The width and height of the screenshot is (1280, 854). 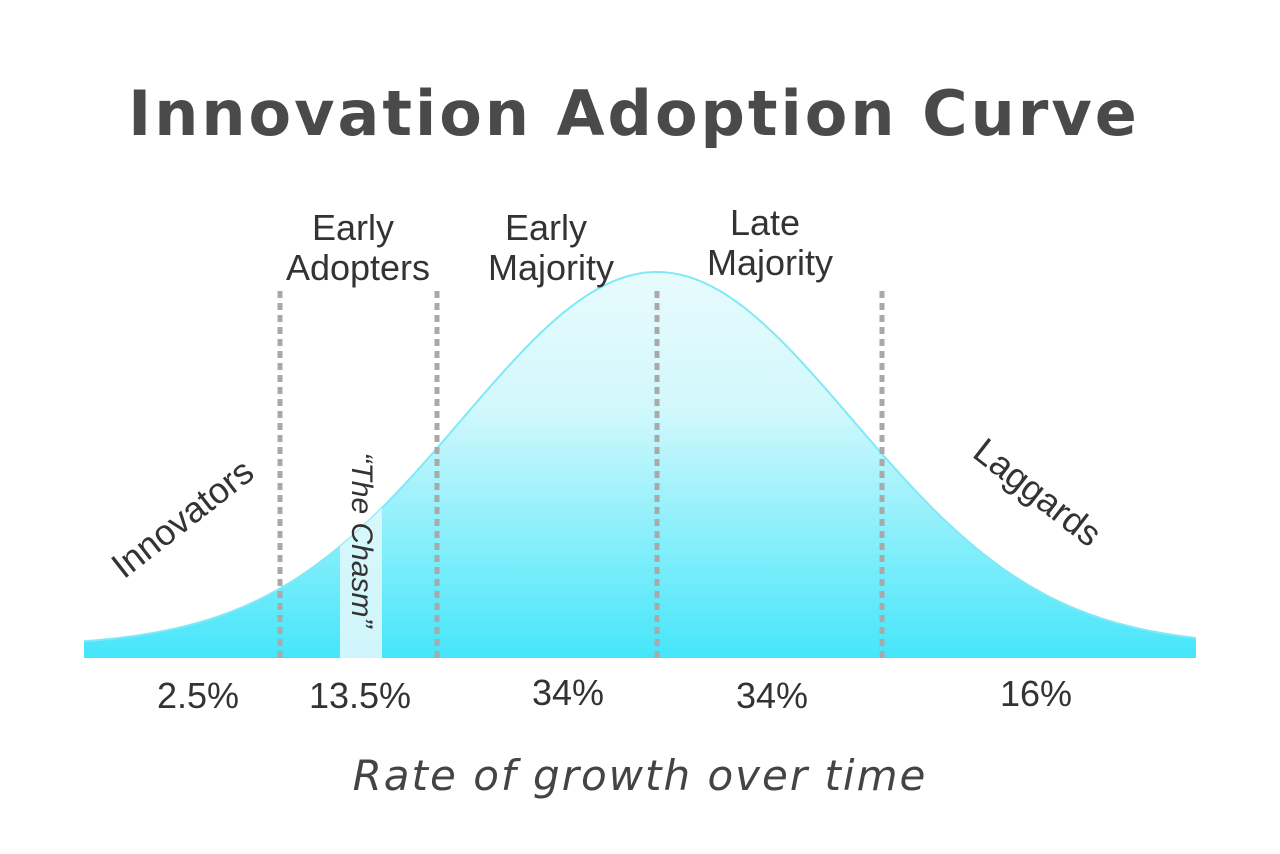 I want to click on share-laggards: 16%, so click(x=1036, y=693).